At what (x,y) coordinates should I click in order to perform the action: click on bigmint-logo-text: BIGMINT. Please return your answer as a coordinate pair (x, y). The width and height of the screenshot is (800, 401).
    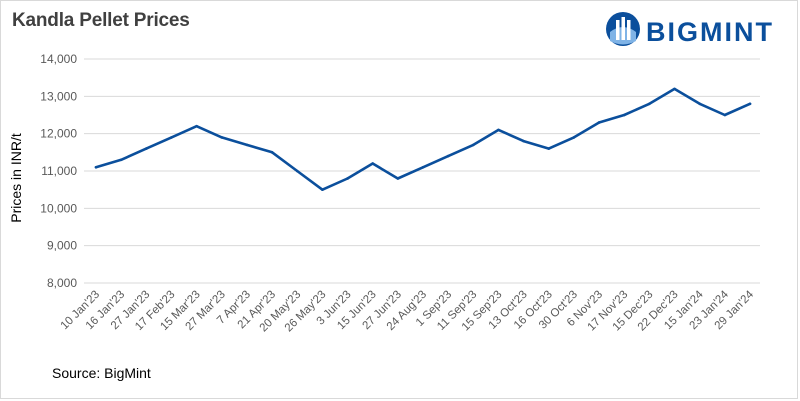
    Looking at the image, I should click on (710, 32).